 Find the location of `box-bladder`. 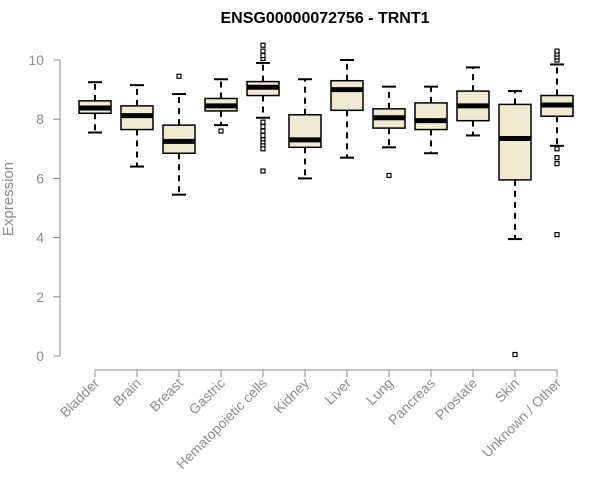

box-bladder is located at coordinates (95, 107).